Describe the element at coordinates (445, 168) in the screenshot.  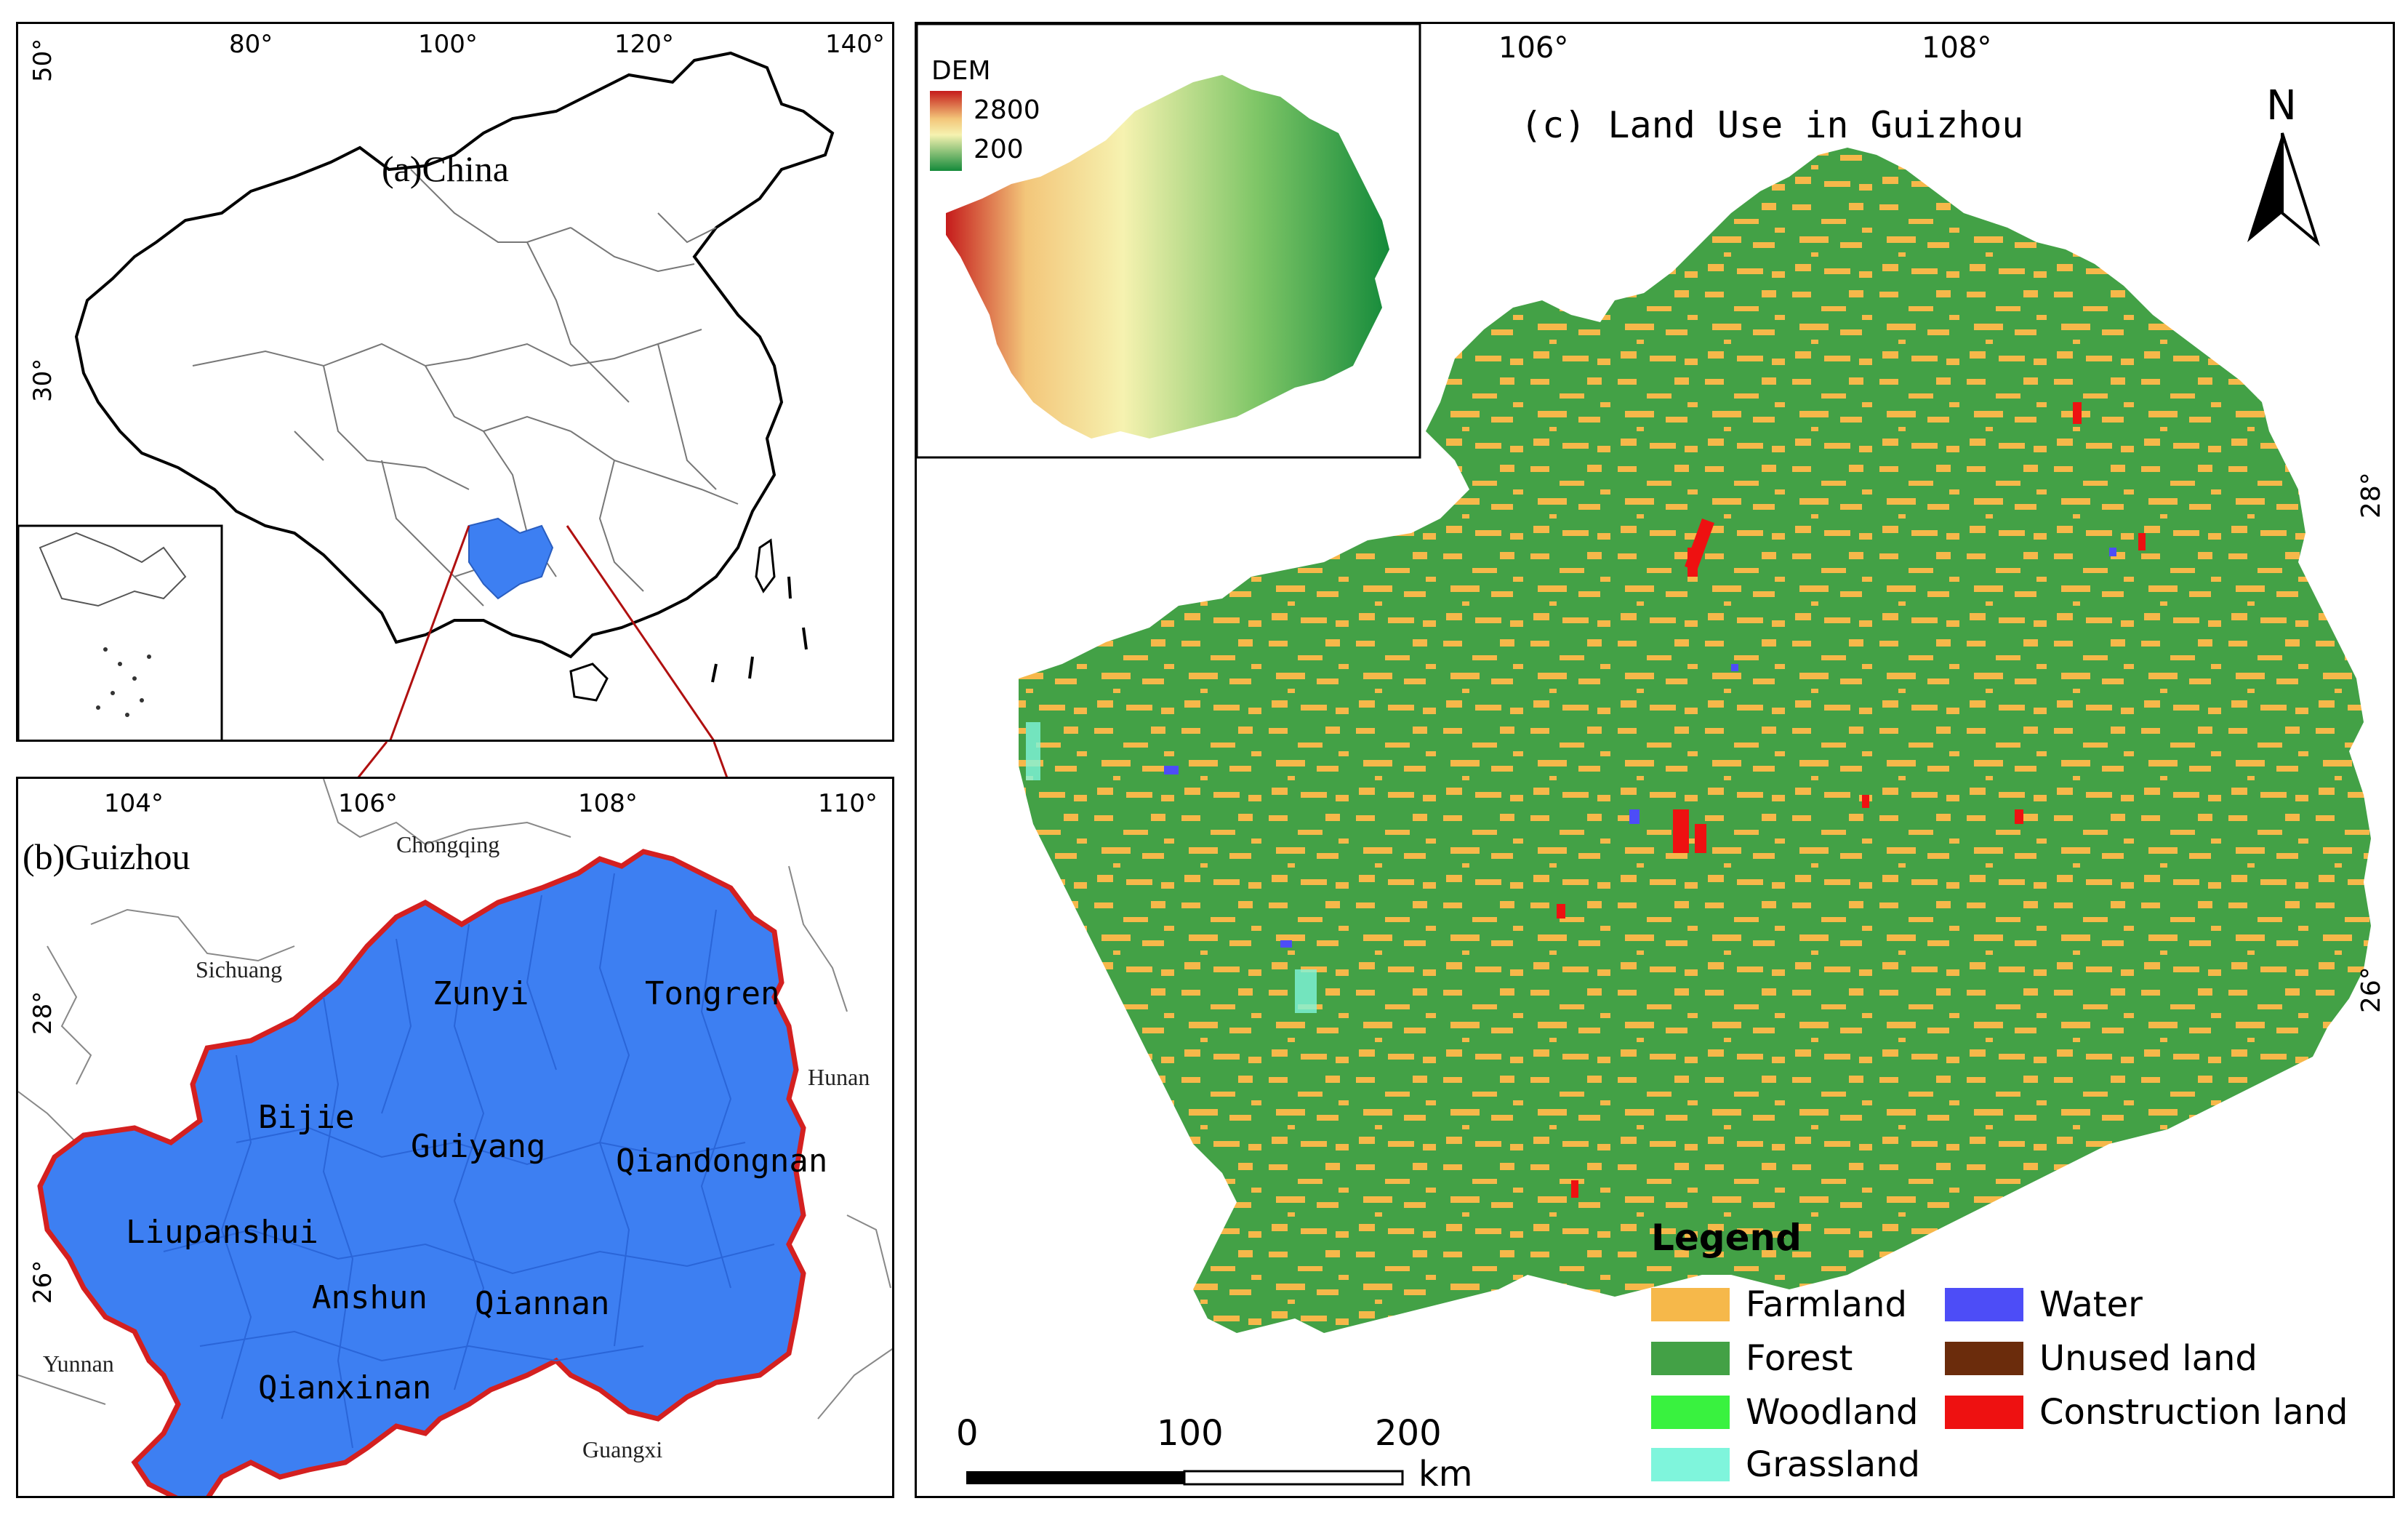
I see `panel-a-title: (a)China` at that location.